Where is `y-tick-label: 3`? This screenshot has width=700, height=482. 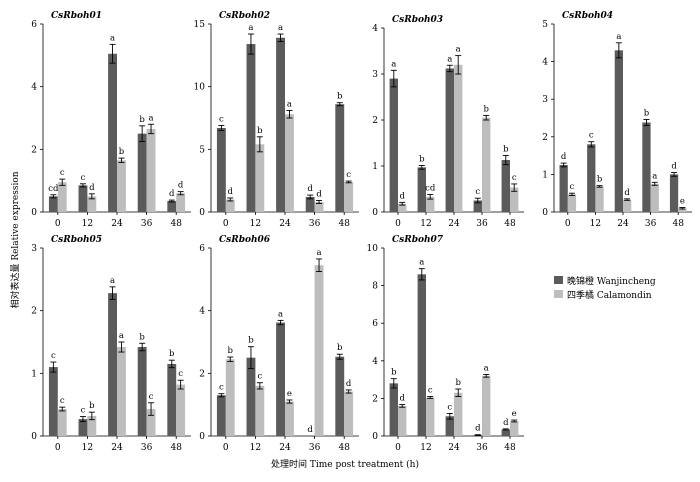 y-tick-label: 3 is located at coordinates (375, 75).